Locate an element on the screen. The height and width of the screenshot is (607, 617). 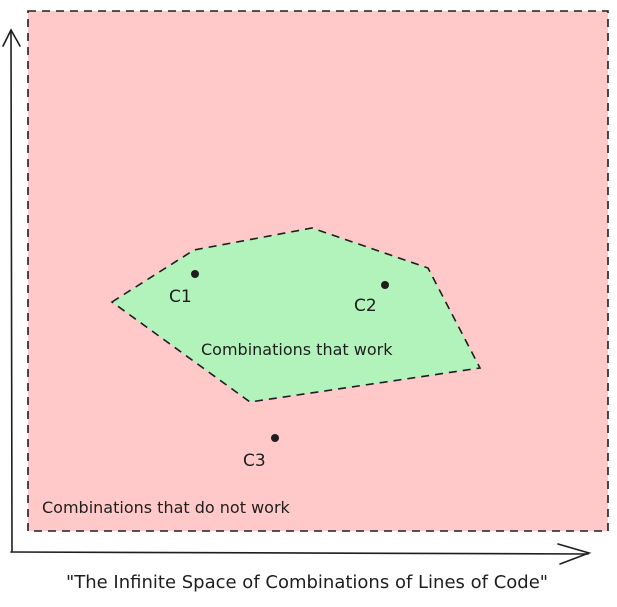
point-label-c1: C1 is located at coordinates (180, 297).